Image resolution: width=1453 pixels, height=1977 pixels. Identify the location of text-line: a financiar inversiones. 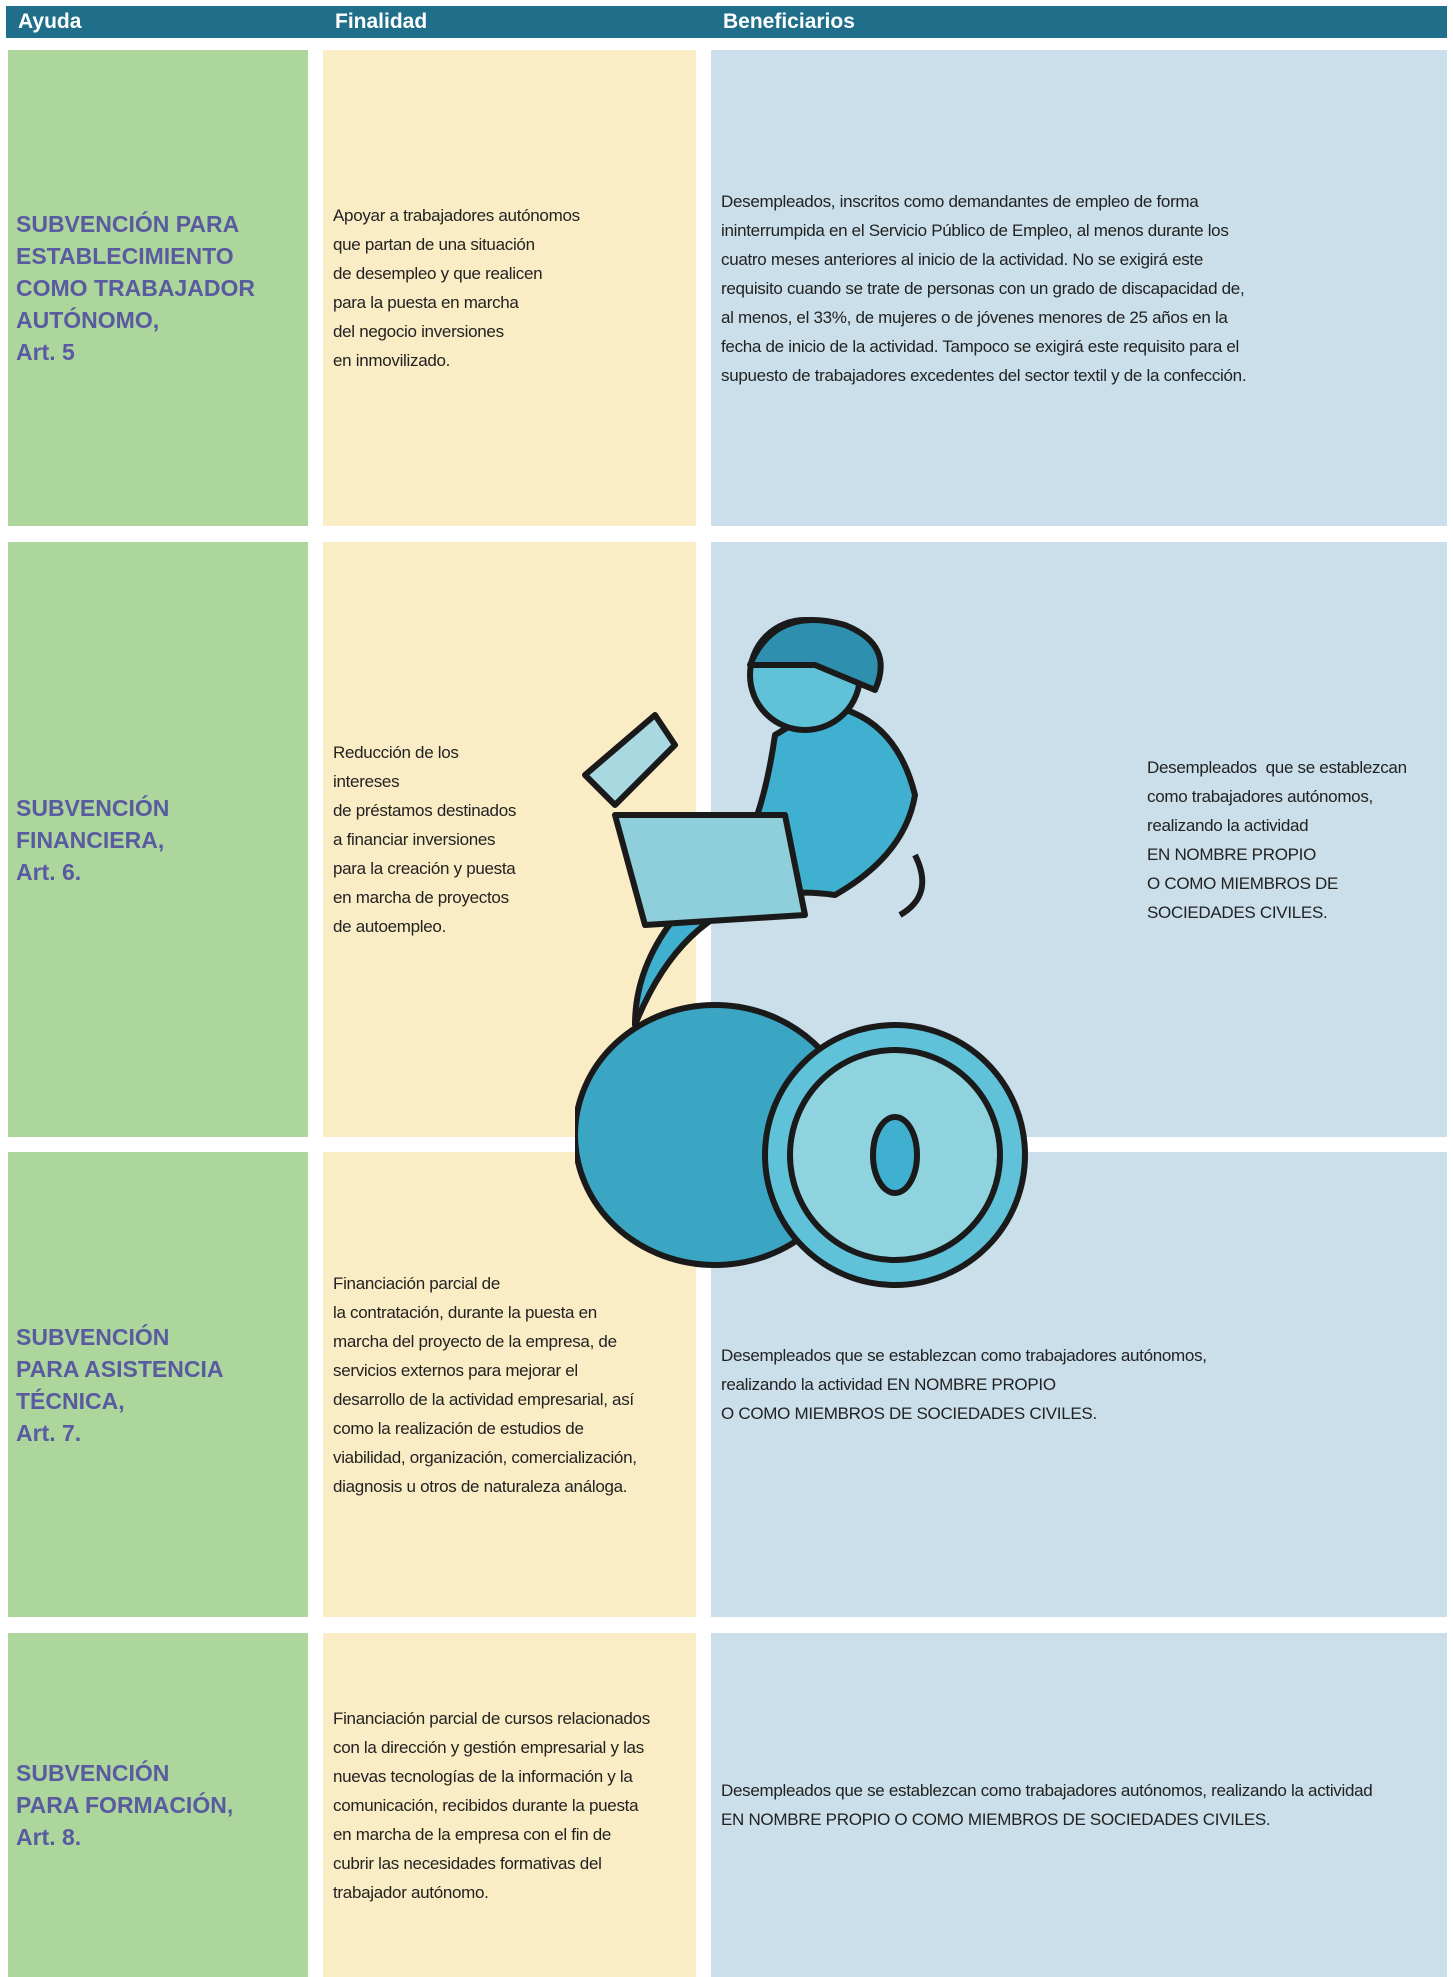
(414, 839).